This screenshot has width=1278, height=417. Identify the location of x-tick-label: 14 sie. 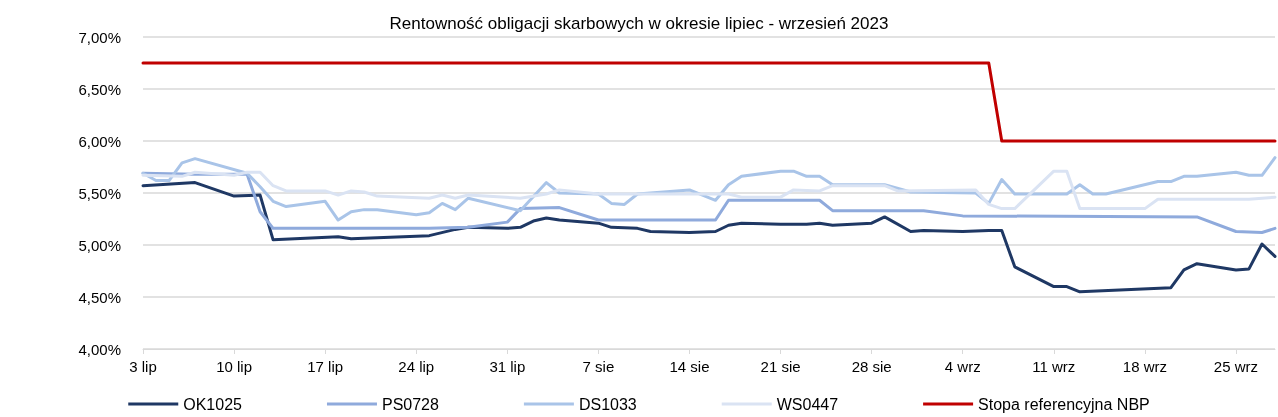
(689, 366).